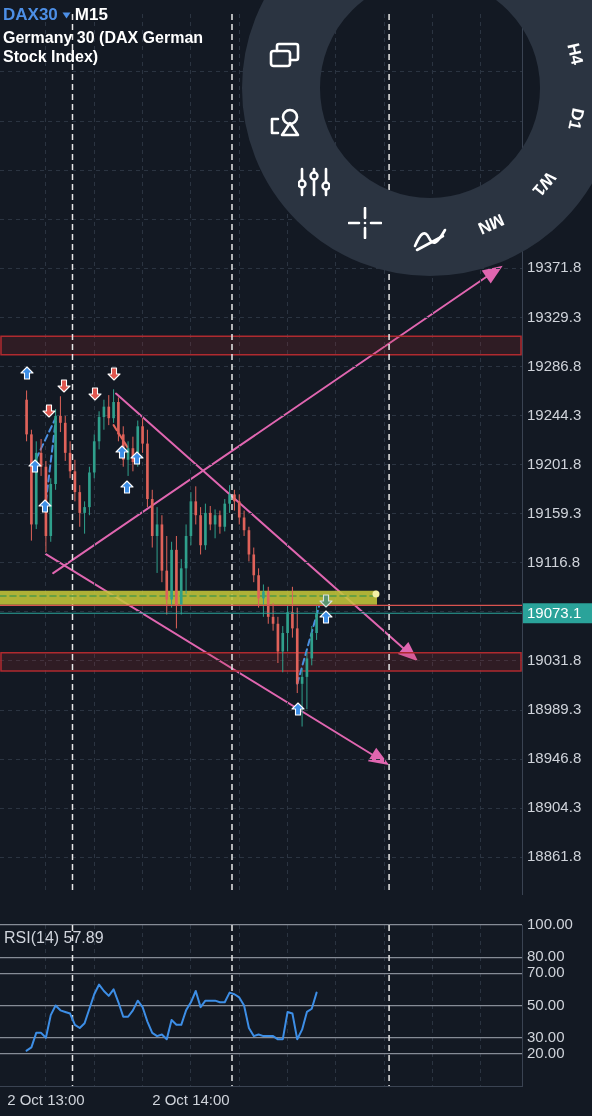 The height and width of the screenshot is (1116, 592). I want to click on y-tick-label: 80.00, so click(546, 956).